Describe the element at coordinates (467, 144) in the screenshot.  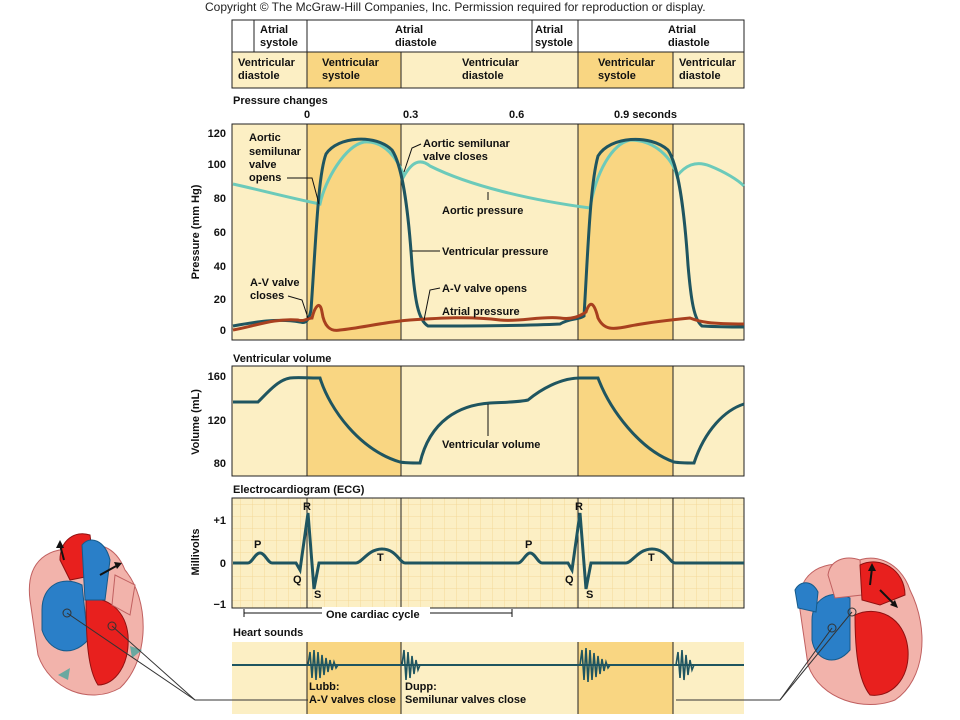
I see `annotation-line: Aortic semilunar` at that location.